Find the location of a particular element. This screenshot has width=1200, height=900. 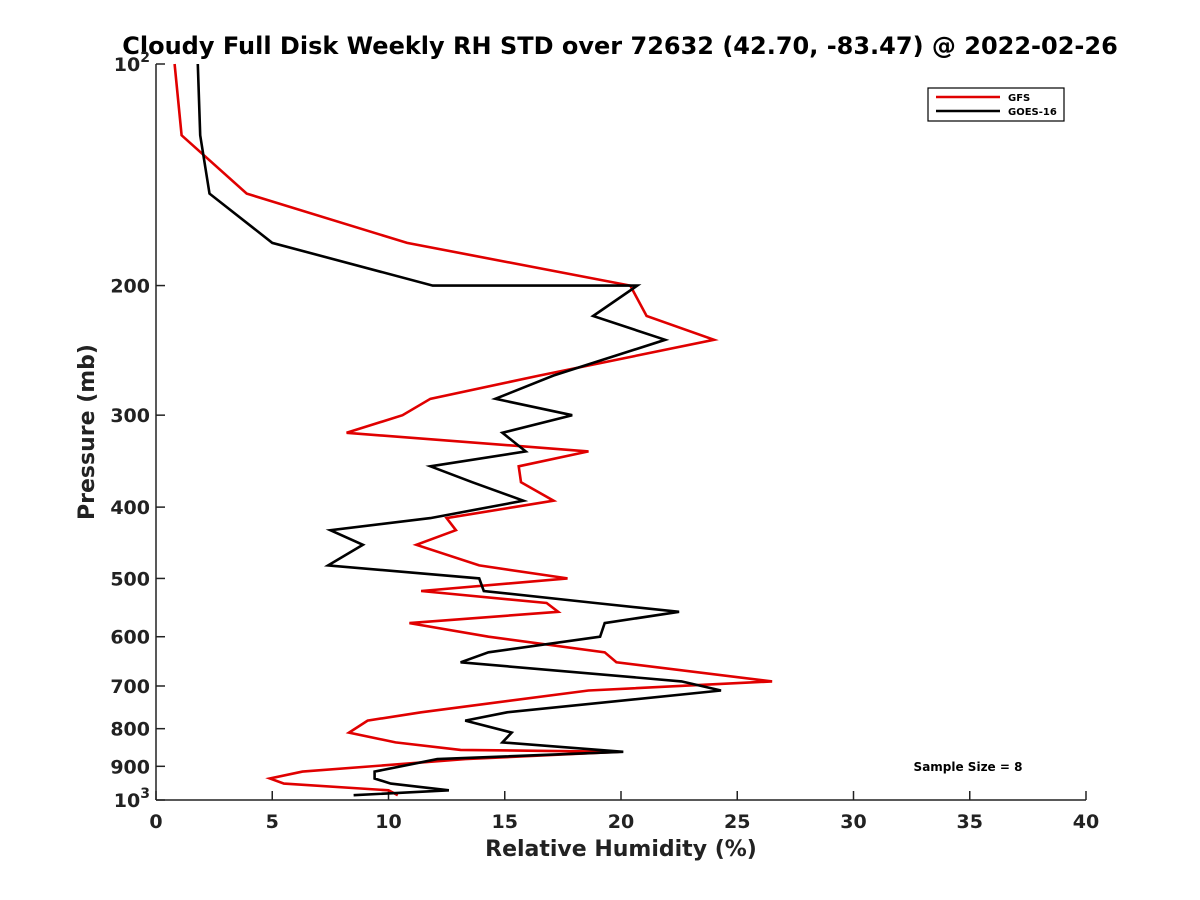

y-tick-label-base: 800 is located at coordinates (130, 730).